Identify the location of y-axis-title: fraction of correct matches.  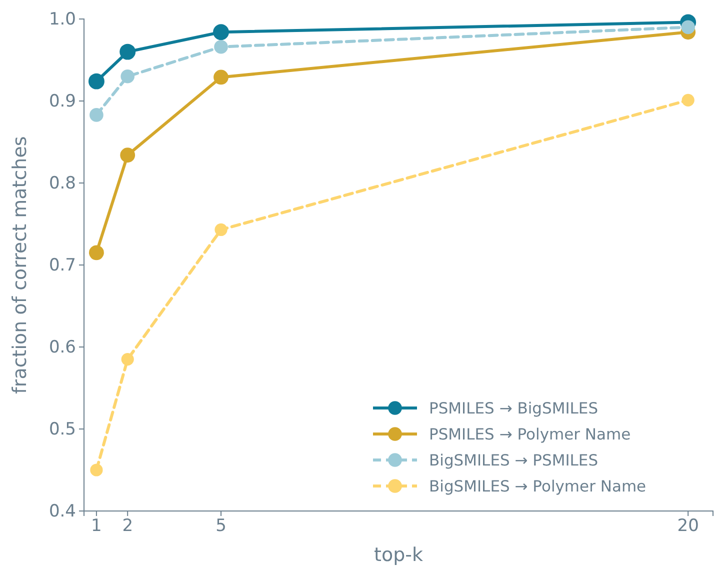
(20, 265).